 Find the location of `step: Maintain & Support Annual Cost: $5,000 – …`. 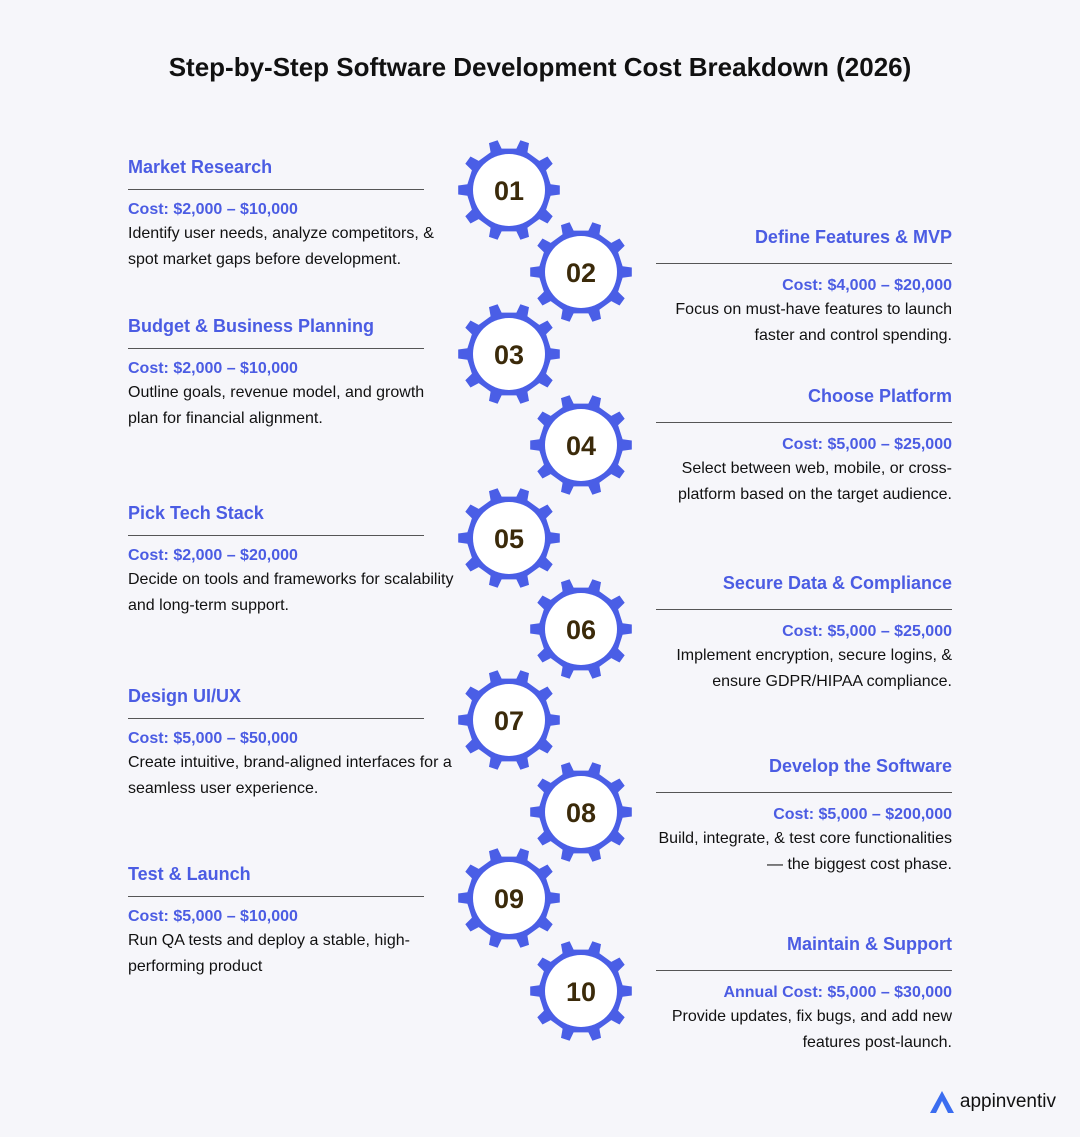

step: Maintain & Support Annual Cost: $5,000 – … is located at coordinates (804, 994).